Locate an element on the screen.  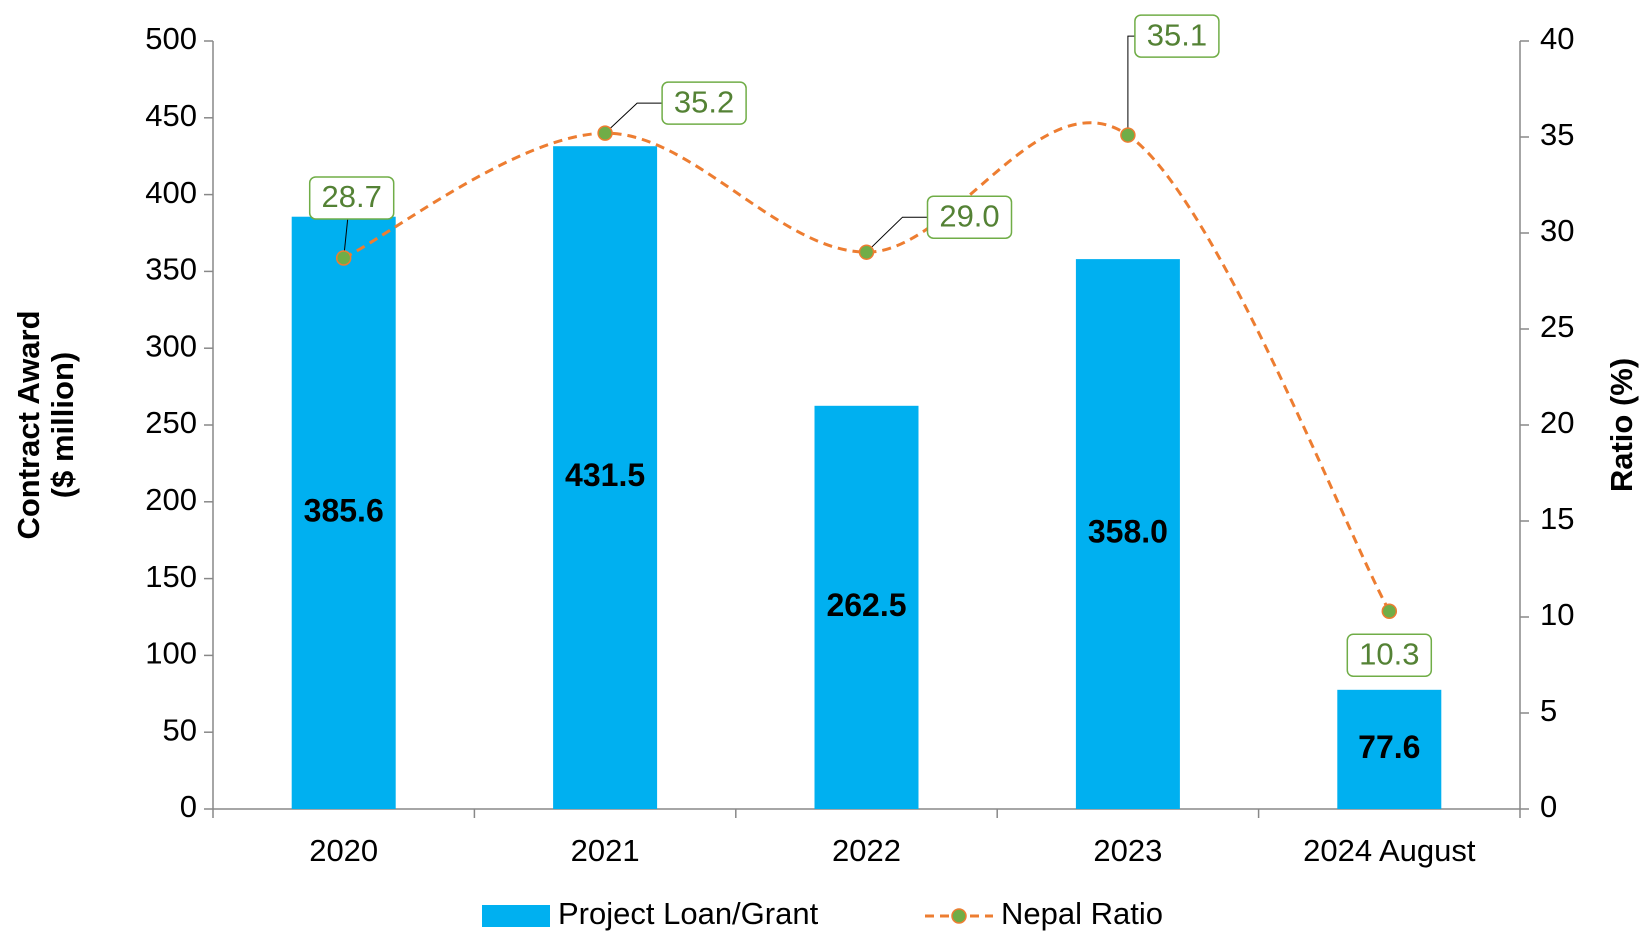
legend-marker is located at coordinates (959, 916).